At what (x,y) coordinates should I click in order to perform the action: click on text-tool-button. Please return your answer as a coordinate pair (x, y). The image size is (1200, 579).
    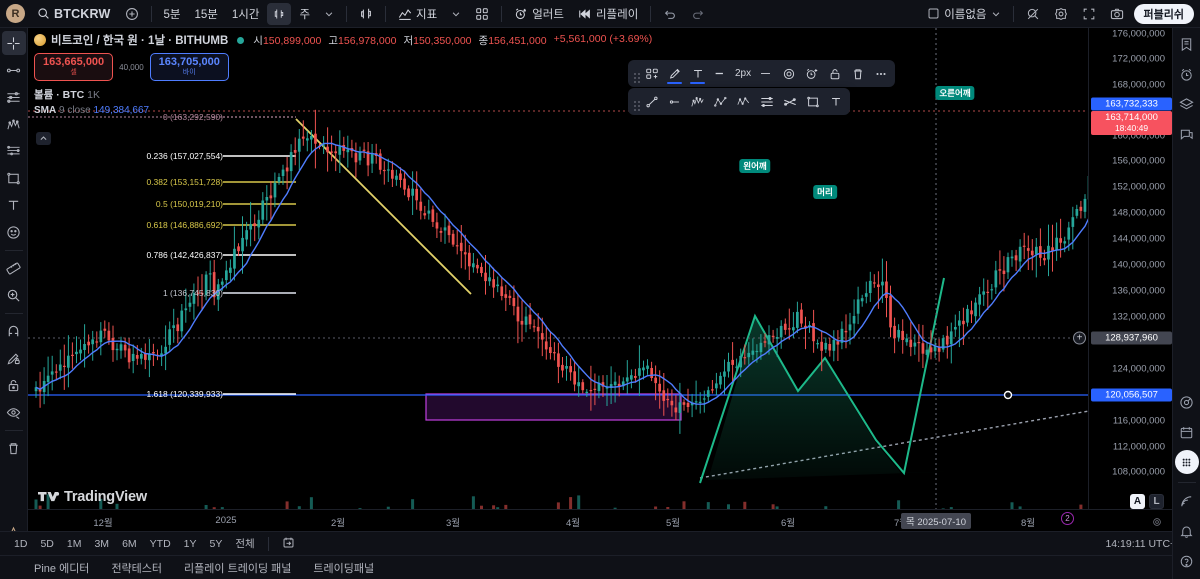
    Looking at the image, I should click on (14, 205).